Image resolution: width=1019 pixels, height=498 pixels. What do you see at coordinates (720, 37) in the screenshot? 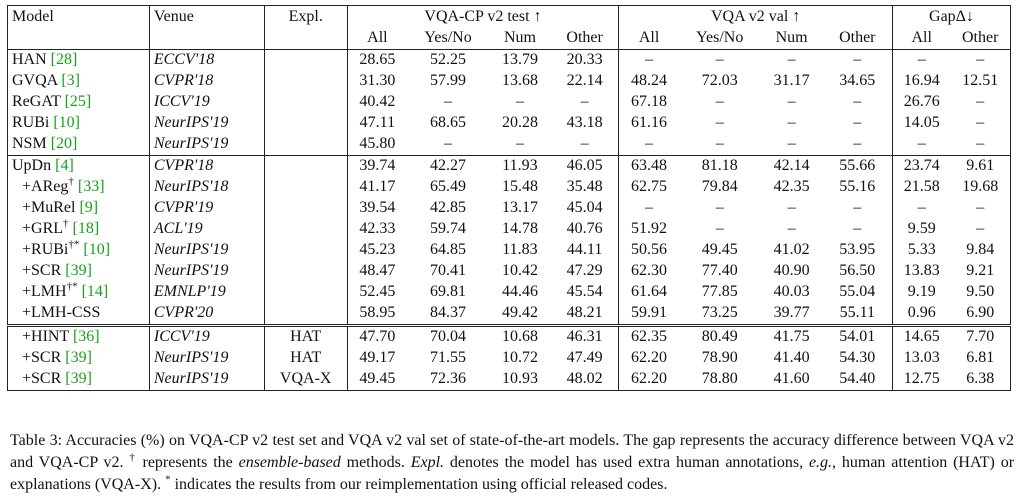
I see `subheader-v2-yesno: Yes/No` at bounding box center [720, 37].